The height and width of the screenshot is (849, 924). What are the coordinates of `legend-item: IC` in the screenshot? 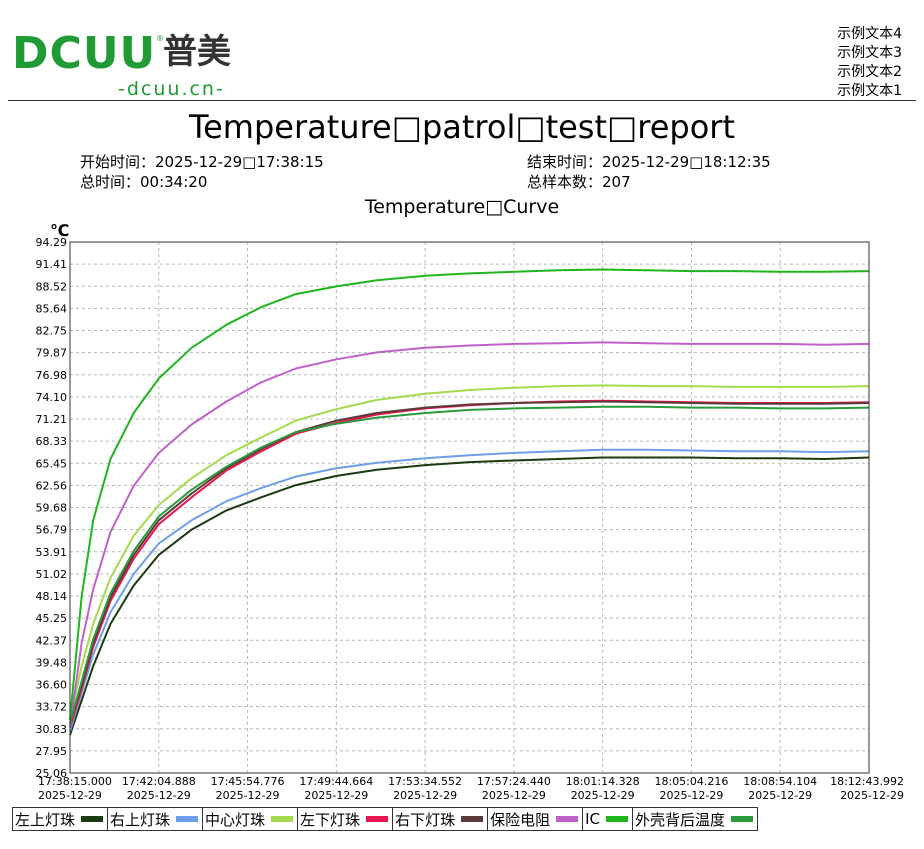 It's located at (608, 819).